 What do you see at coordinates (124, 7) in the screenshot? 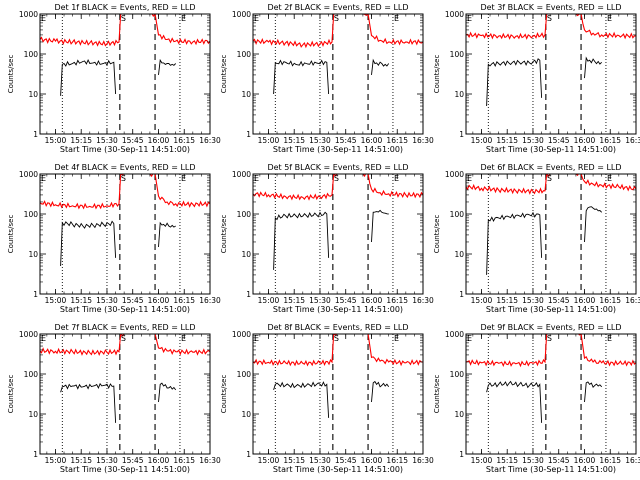
I see `panel-title: Det 1f BLACK = Events, RED = LLD` at bounding box center [124, 7].